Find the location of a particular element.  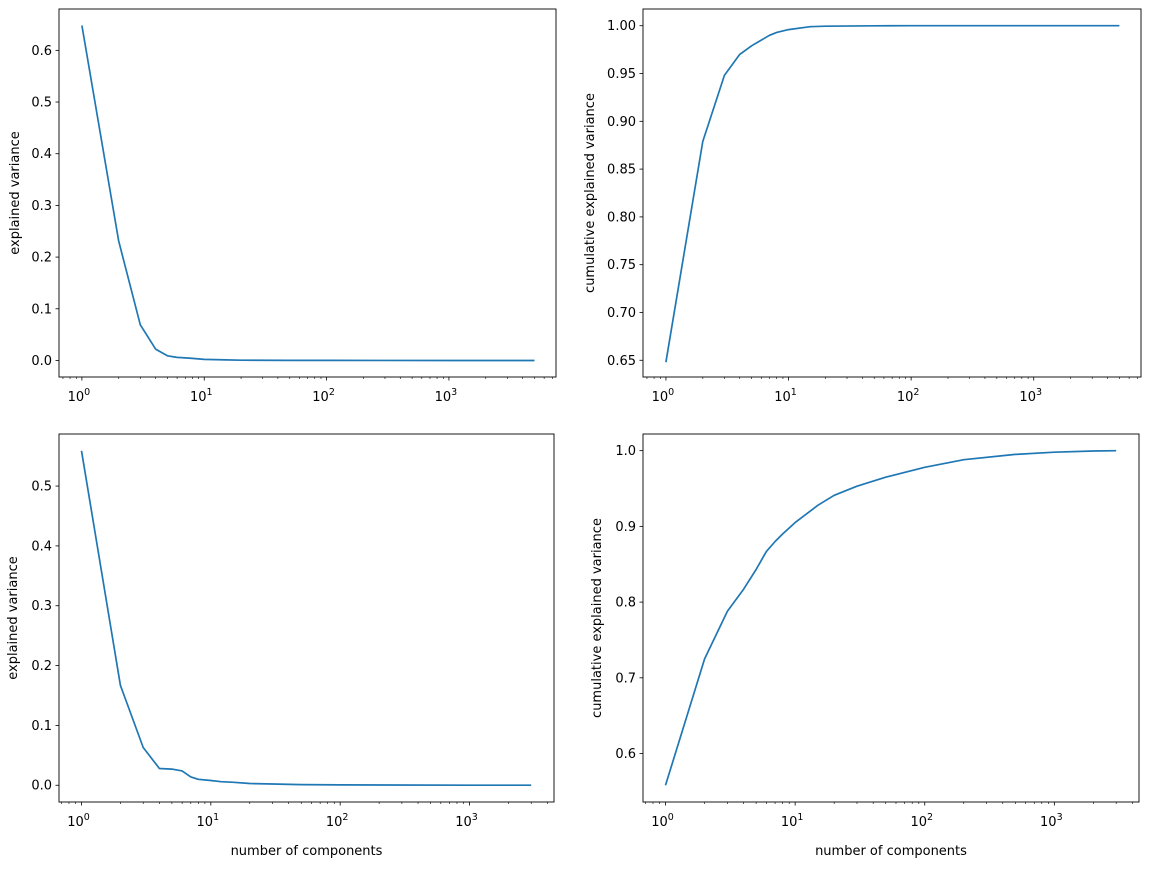

y-tick-label: 0.7 is located at coordinates (625, 678).